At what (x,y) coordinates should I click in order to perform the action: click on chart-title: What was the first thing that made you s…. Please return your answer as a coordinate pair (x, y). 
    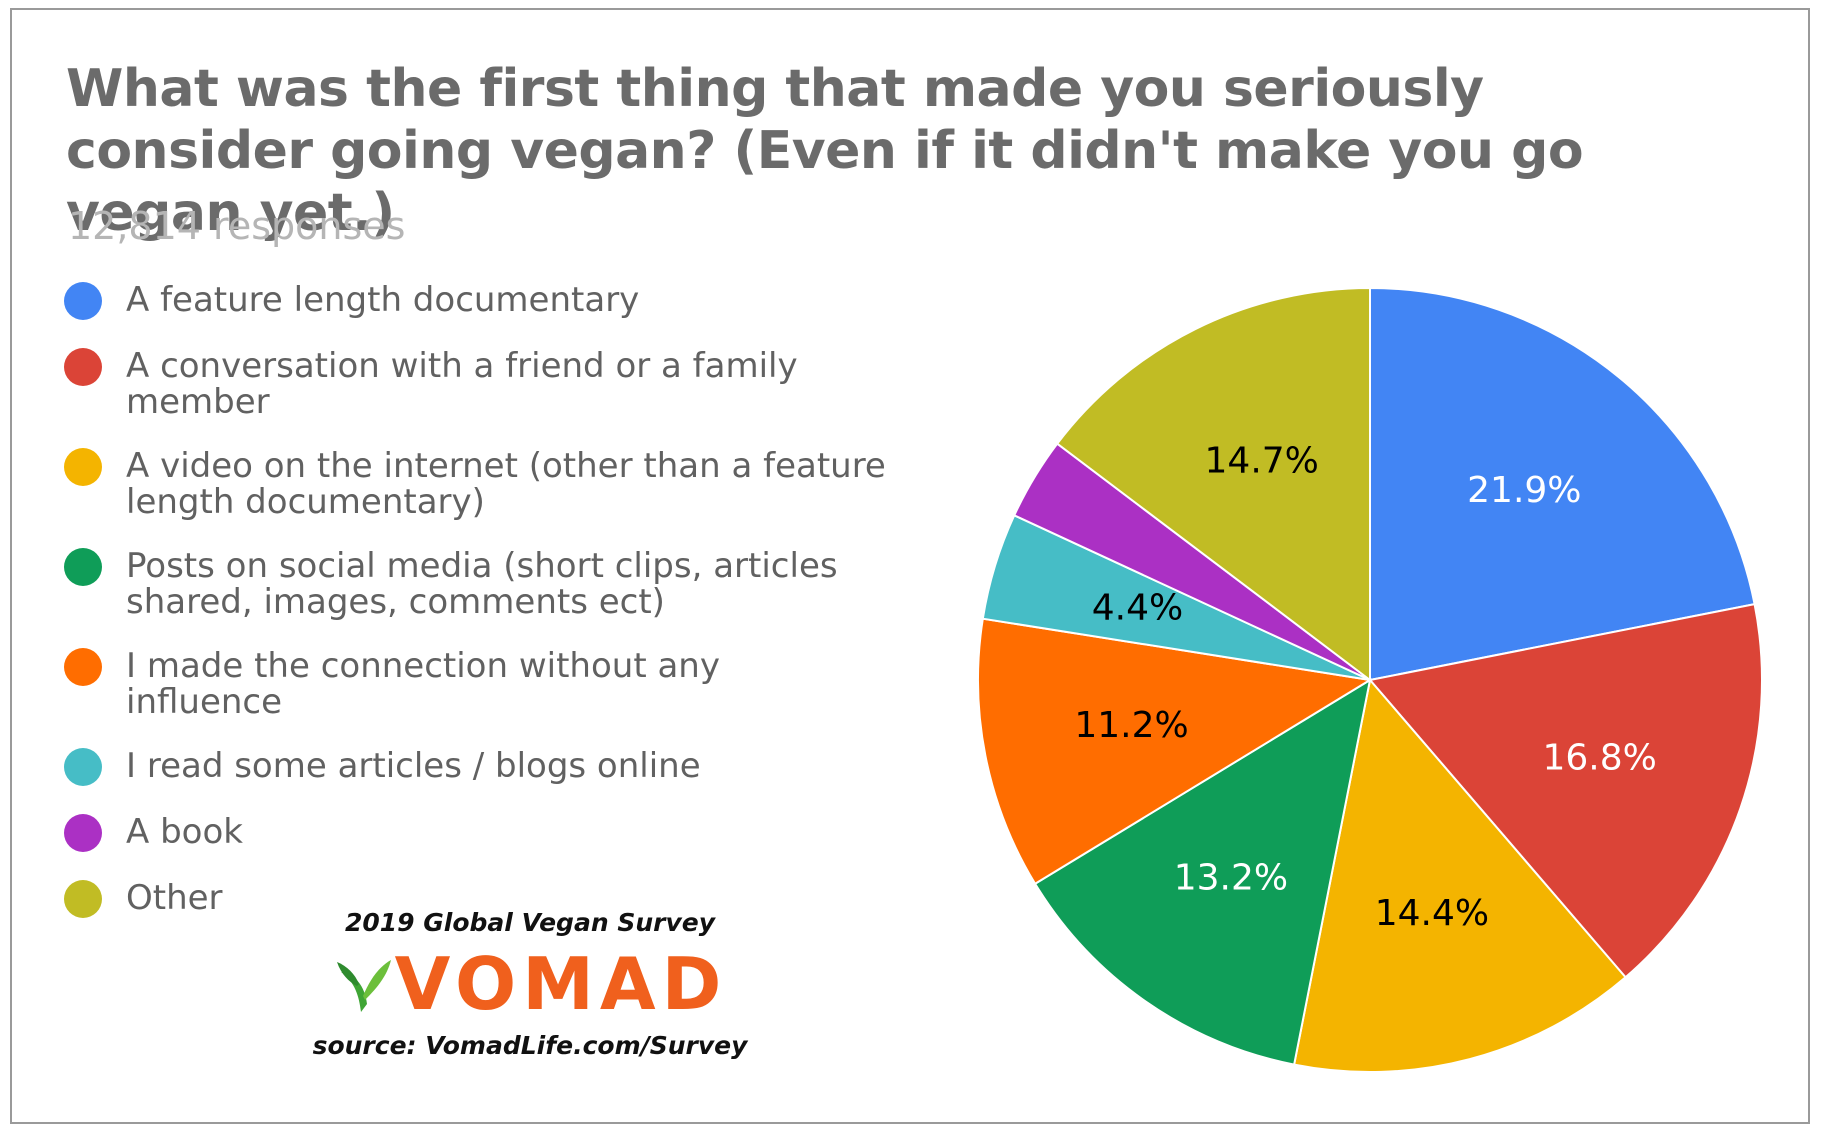
    Looking at the image, I should click on (825, 151).